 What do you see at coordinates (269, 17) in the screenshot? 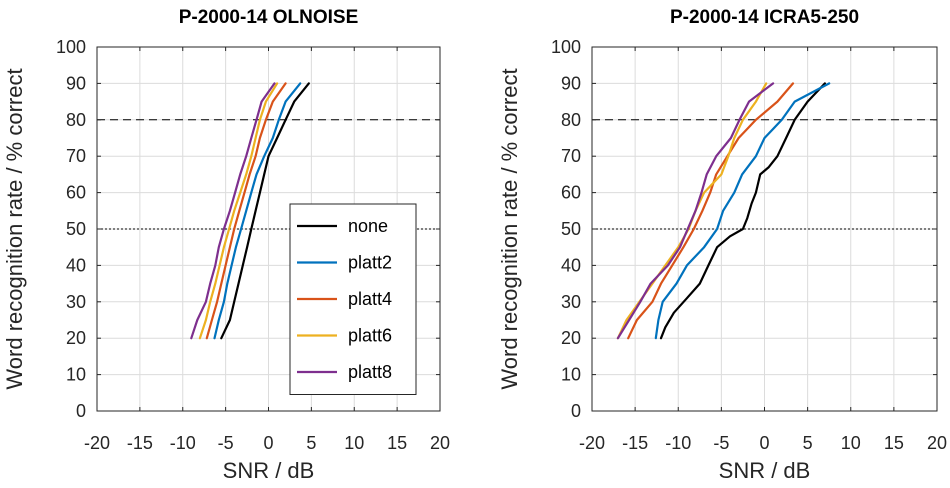
I see `chart-title: P-2000-14 OLNOISE` at bounding box center [269, 17].